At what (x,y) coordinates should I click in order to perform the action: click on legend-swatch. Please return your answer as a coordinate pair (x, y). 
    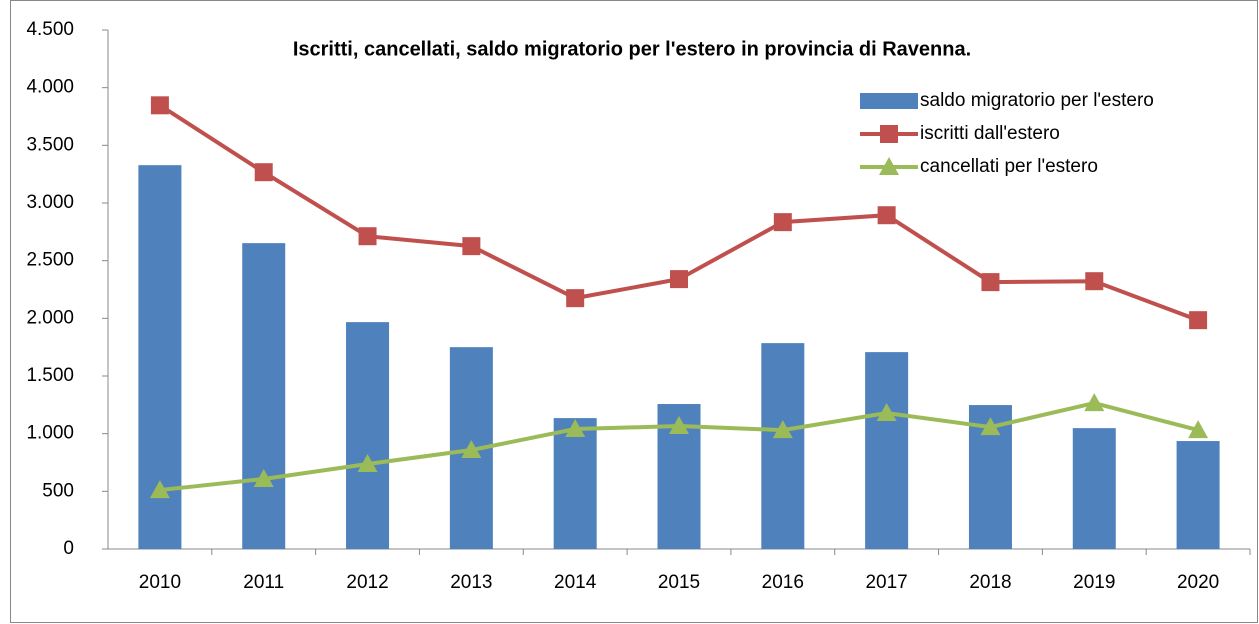
    Looking at the image, I should click on (889, 101).